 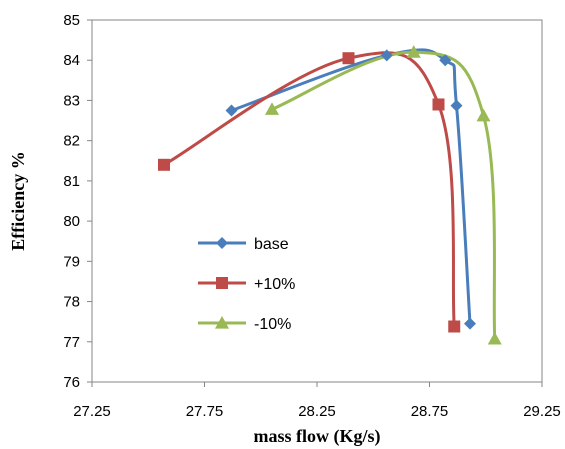 What do you see at coordinates (222, 322) in the screenshot?
I see `legend-marker-minus10pct` at bounding box center [222, 322].